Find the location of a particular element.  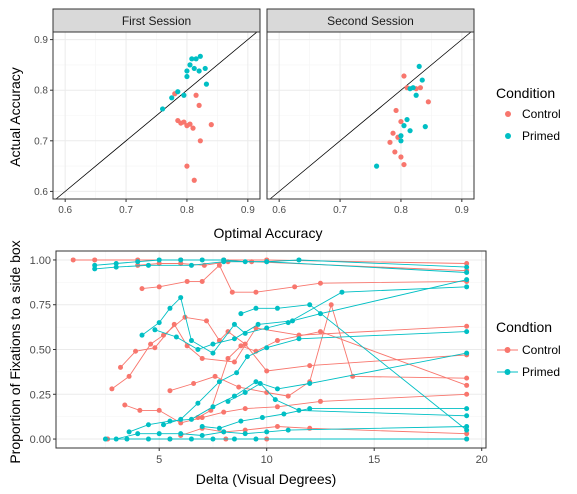

bottom-x-axis-label: Delta (Visual Degrees) is located at coordinates (266, 479).